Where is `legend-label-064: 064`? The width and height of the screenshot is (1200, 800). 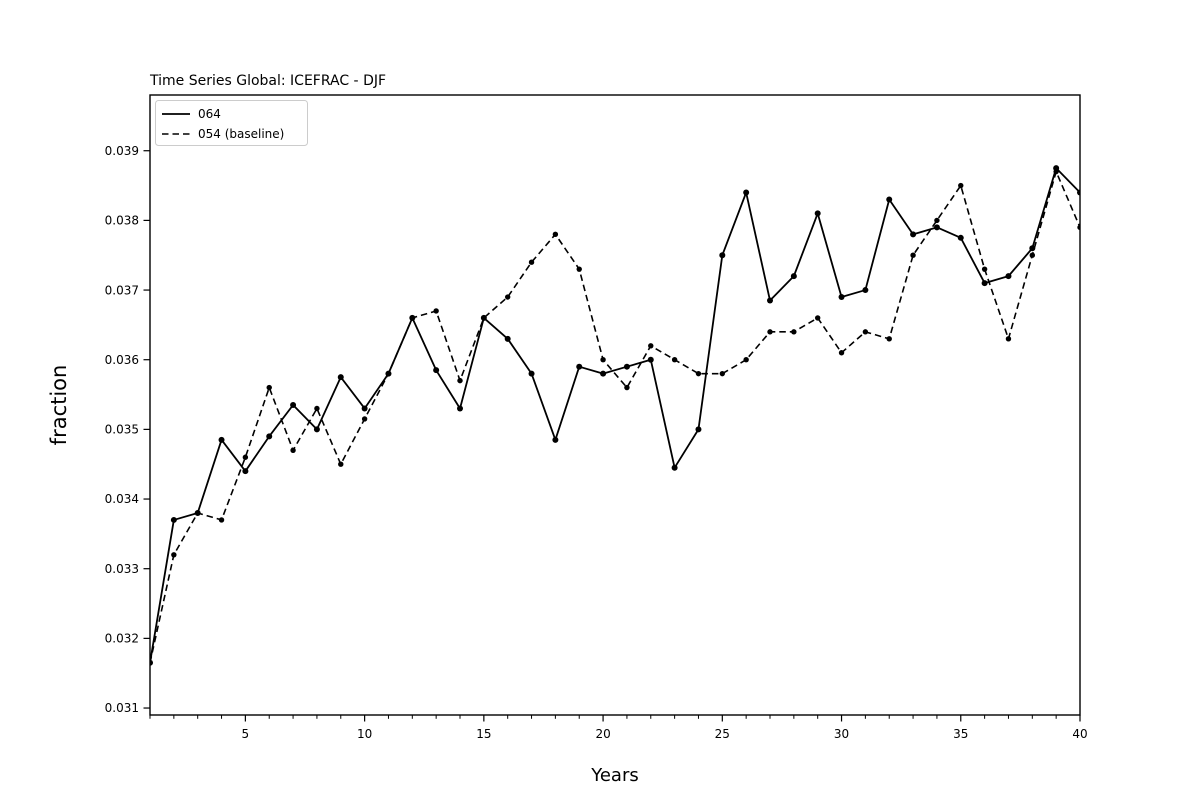
legend-label-064: 064 is located at coordinates (209, 114).